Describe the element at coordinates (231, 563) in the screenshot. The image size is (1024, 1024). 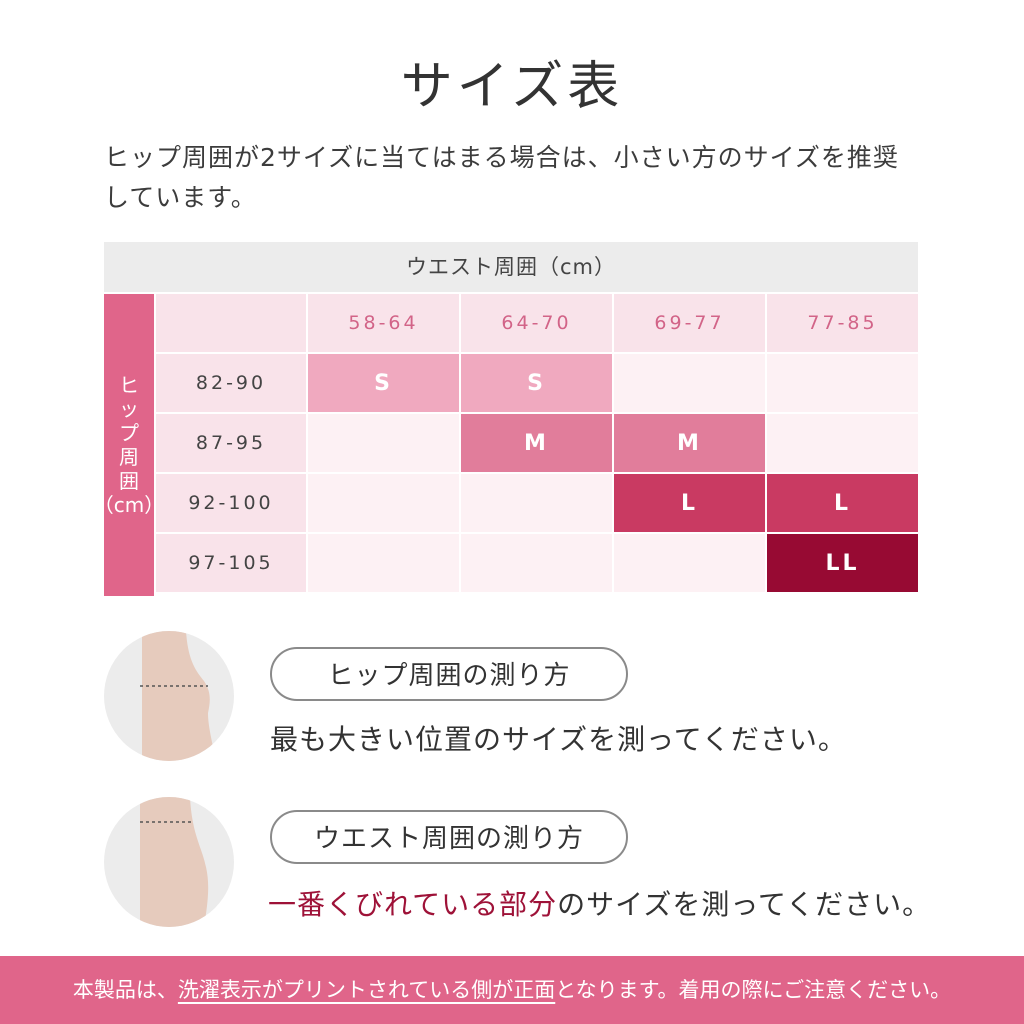
I see `hip-range-header: 97-105` at that location.